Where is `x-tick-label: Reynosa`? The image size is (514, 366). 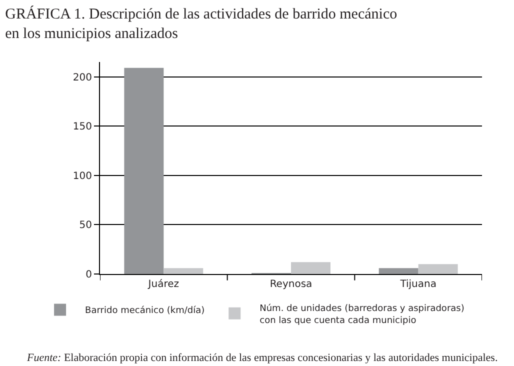
x-tick-label: Reynosa is located at coordinates (291, 284).